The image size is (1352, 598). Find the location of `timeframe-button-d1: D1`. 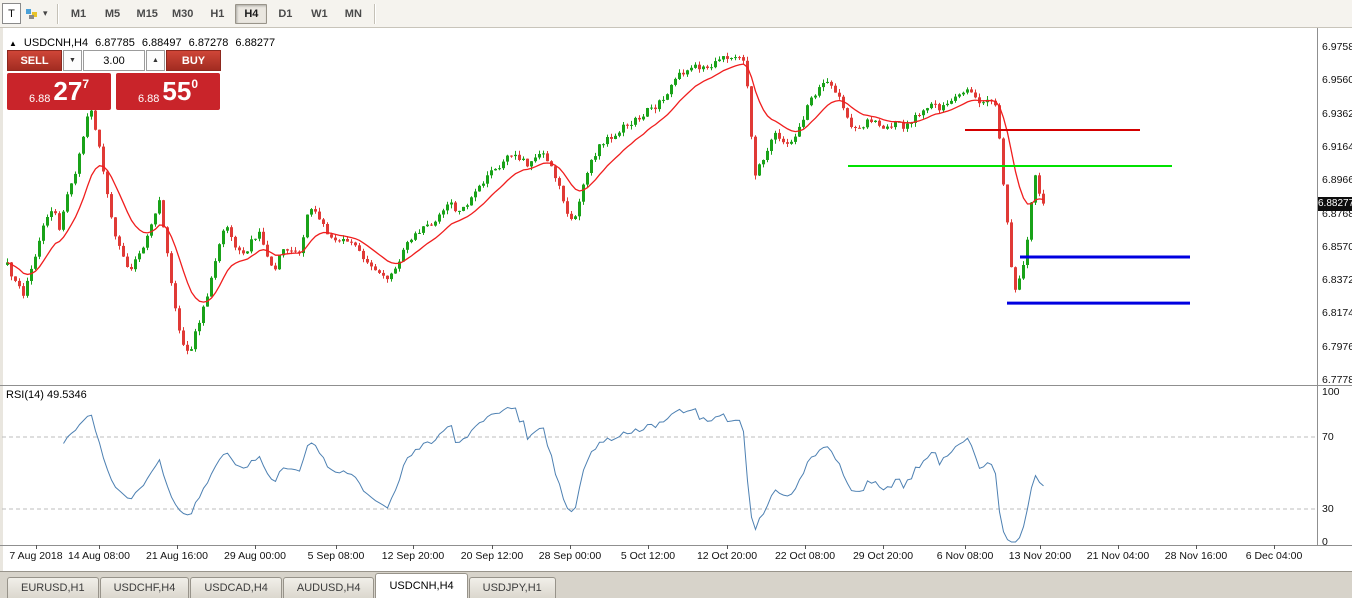

timeframe-button-d1: D1 is located at coordinates (285, 13).